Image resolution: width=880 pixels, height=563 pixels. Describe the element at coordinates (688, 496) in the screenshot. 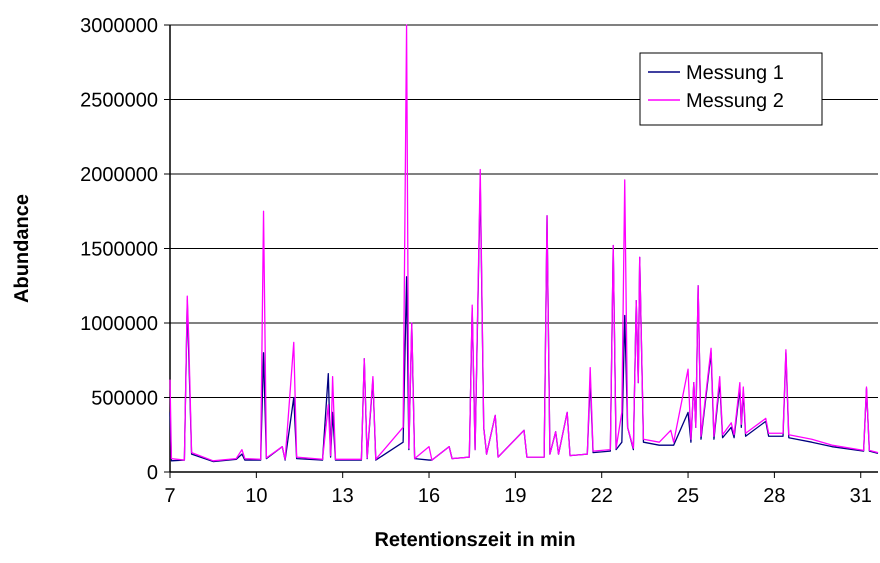

I see `x-tick-label: 25` at that location.